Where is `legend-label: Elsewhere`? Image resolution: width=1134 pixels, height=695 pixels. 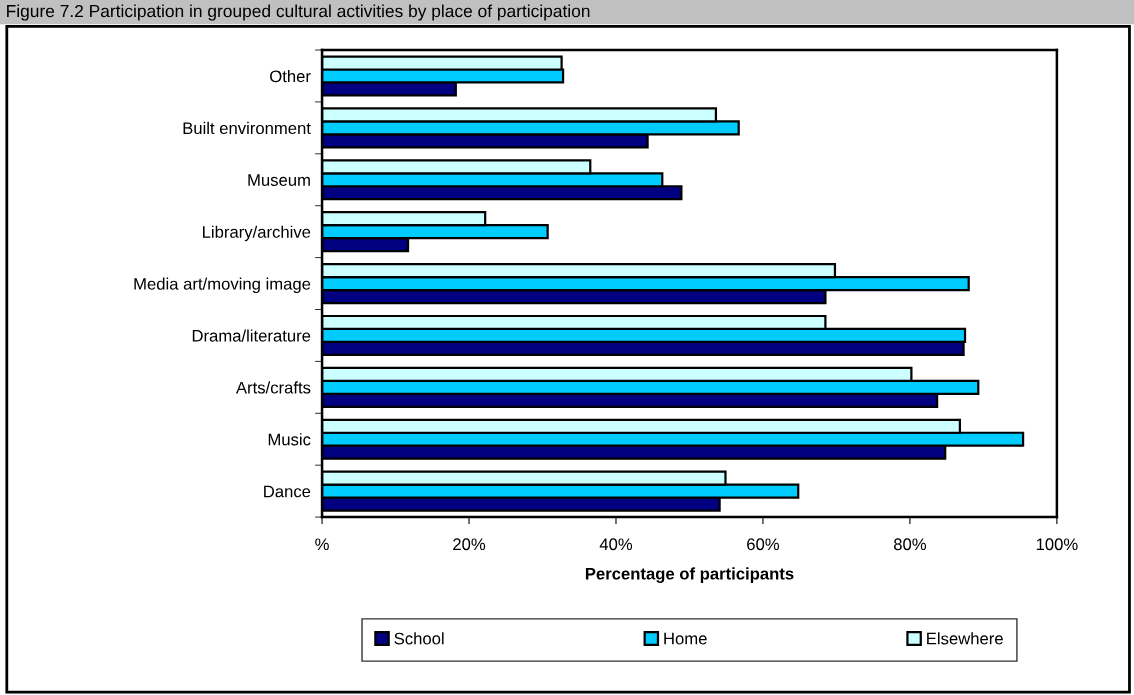
legend-label: Elsewhere is located at coordinates (965, 638).